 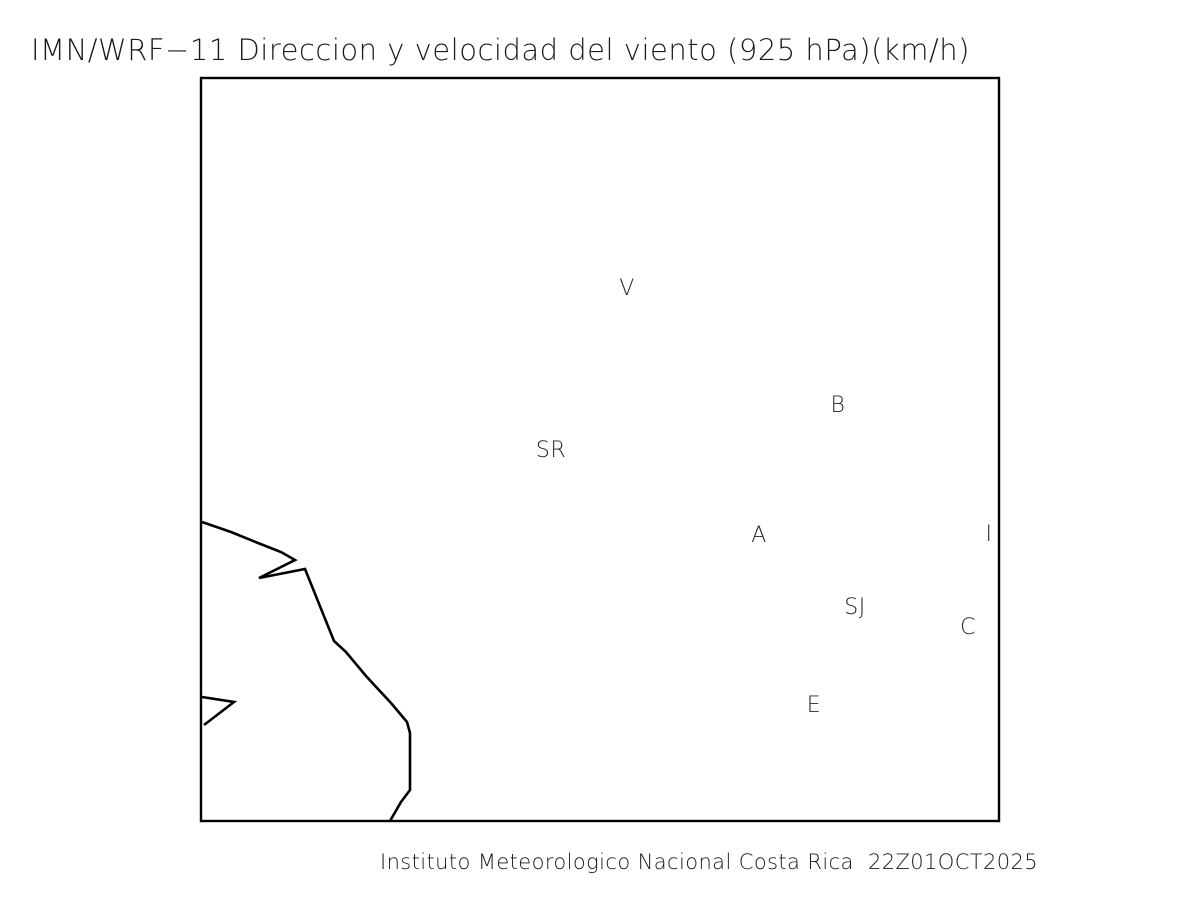 I want to click on coastline-path, so click(x=306, y=671).